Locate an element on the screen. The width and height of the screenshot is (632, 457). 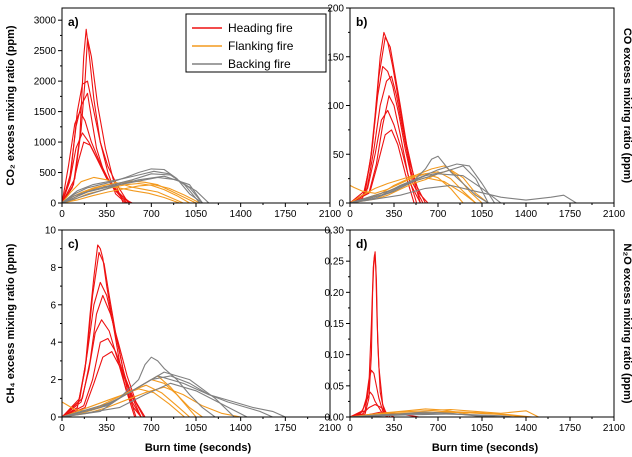
y-tick-label: 4 is located at coordinates (53, 343).